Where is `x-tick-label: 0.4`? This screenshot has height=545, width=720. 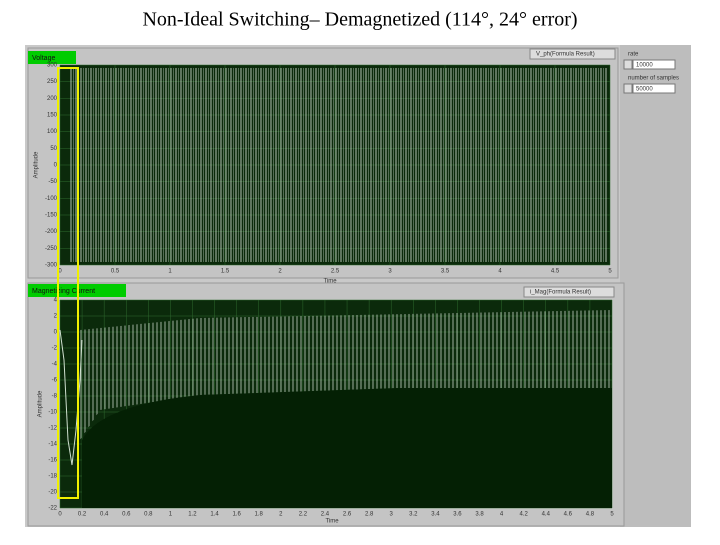
x-tick-label: 0.4 is located at coordinates (104, 515).